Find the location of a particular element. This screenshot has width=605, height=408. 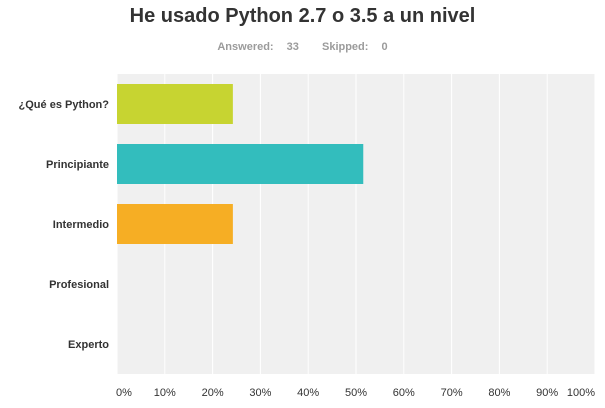

answered-count: 33 is located at coordinates (292, 47).